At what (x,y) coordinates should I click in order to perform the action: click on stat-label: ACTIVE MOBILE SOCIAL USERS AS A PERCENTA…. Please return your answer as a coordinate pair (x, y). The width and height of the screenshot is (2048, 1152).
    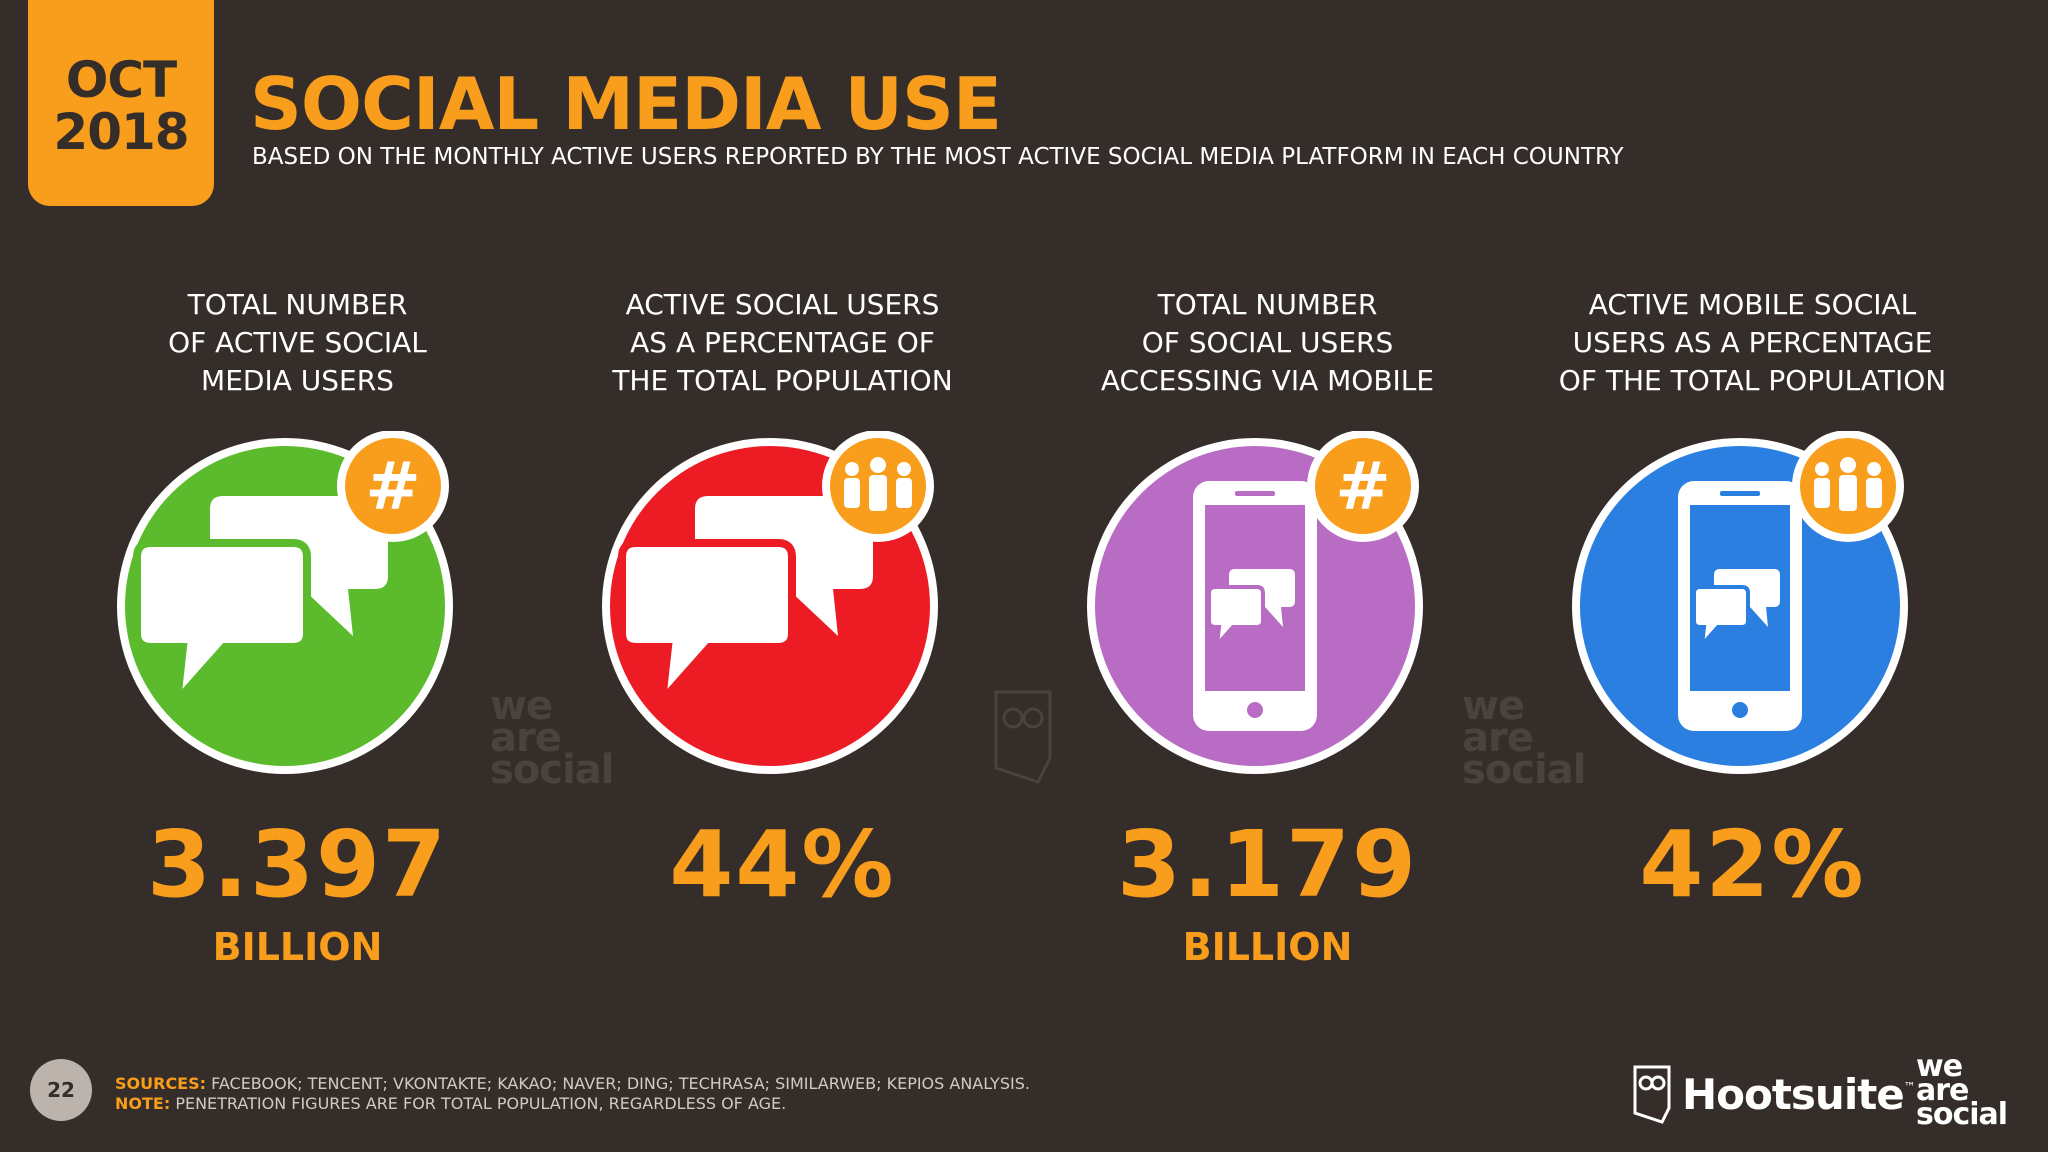
    Looking at the image, I should click on (1752, 342).